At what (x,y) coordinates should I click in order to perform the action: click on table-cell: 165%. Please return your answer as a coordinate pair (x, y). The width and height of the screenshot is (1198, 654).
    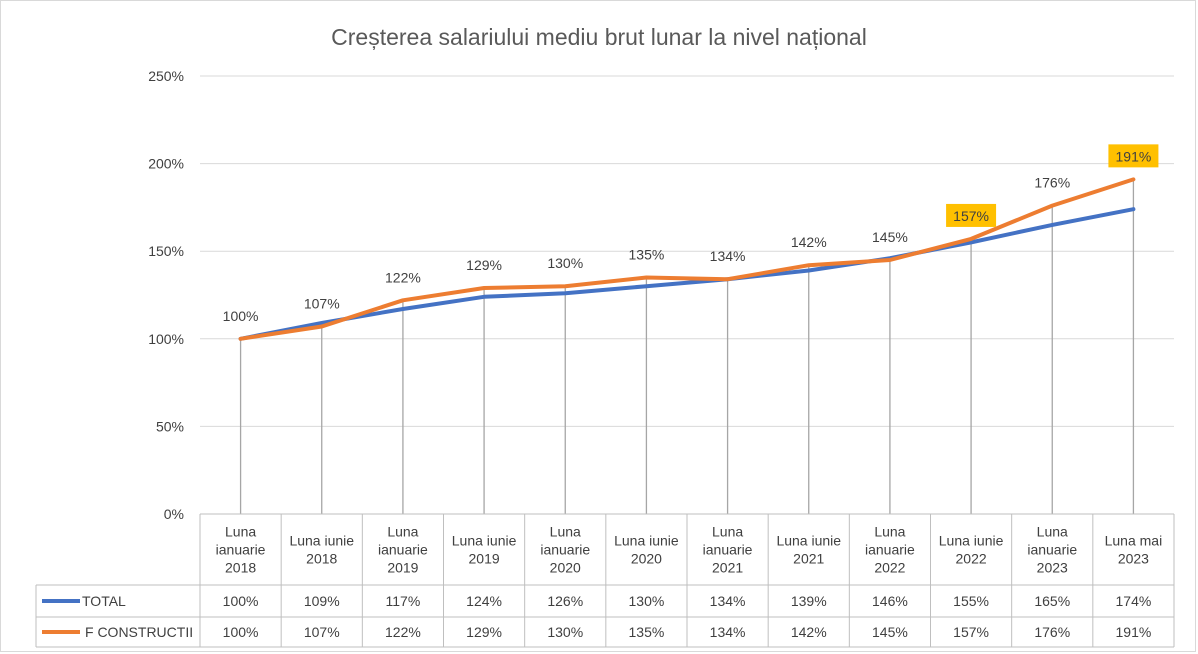
    Looking at the image, I should click on (1052, 601).